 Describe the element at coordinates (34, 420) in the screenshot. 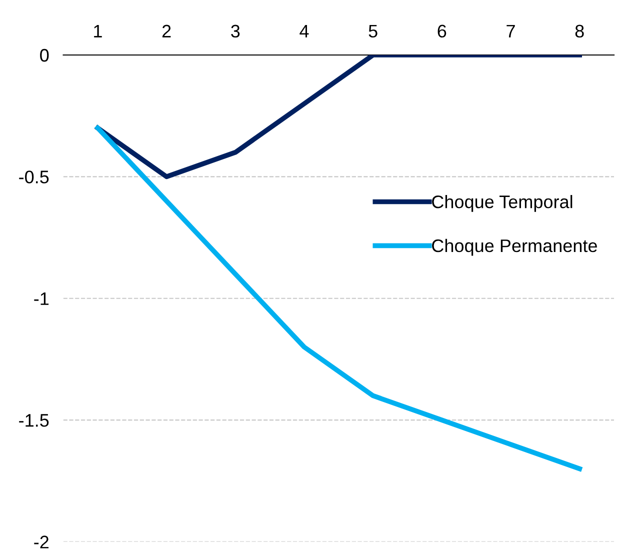

I see `y-tick-label: -1.5` at that location.